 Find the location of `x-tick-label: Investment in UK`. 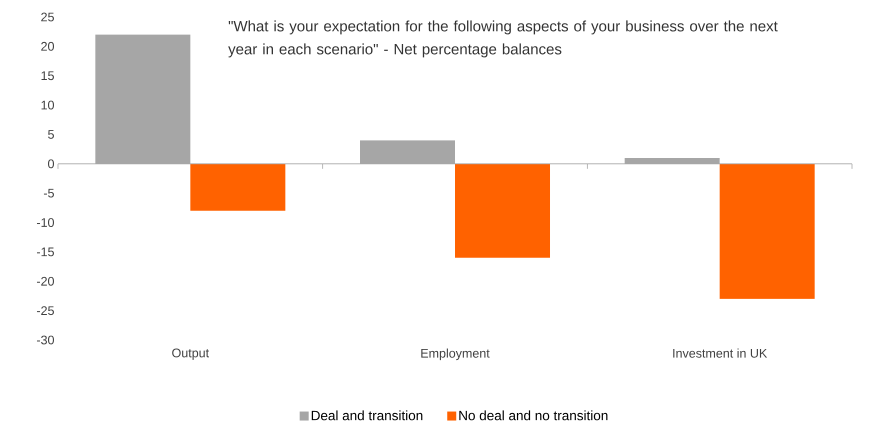

x-tick-label: Investment in UK is located at coordinates (720, 353).